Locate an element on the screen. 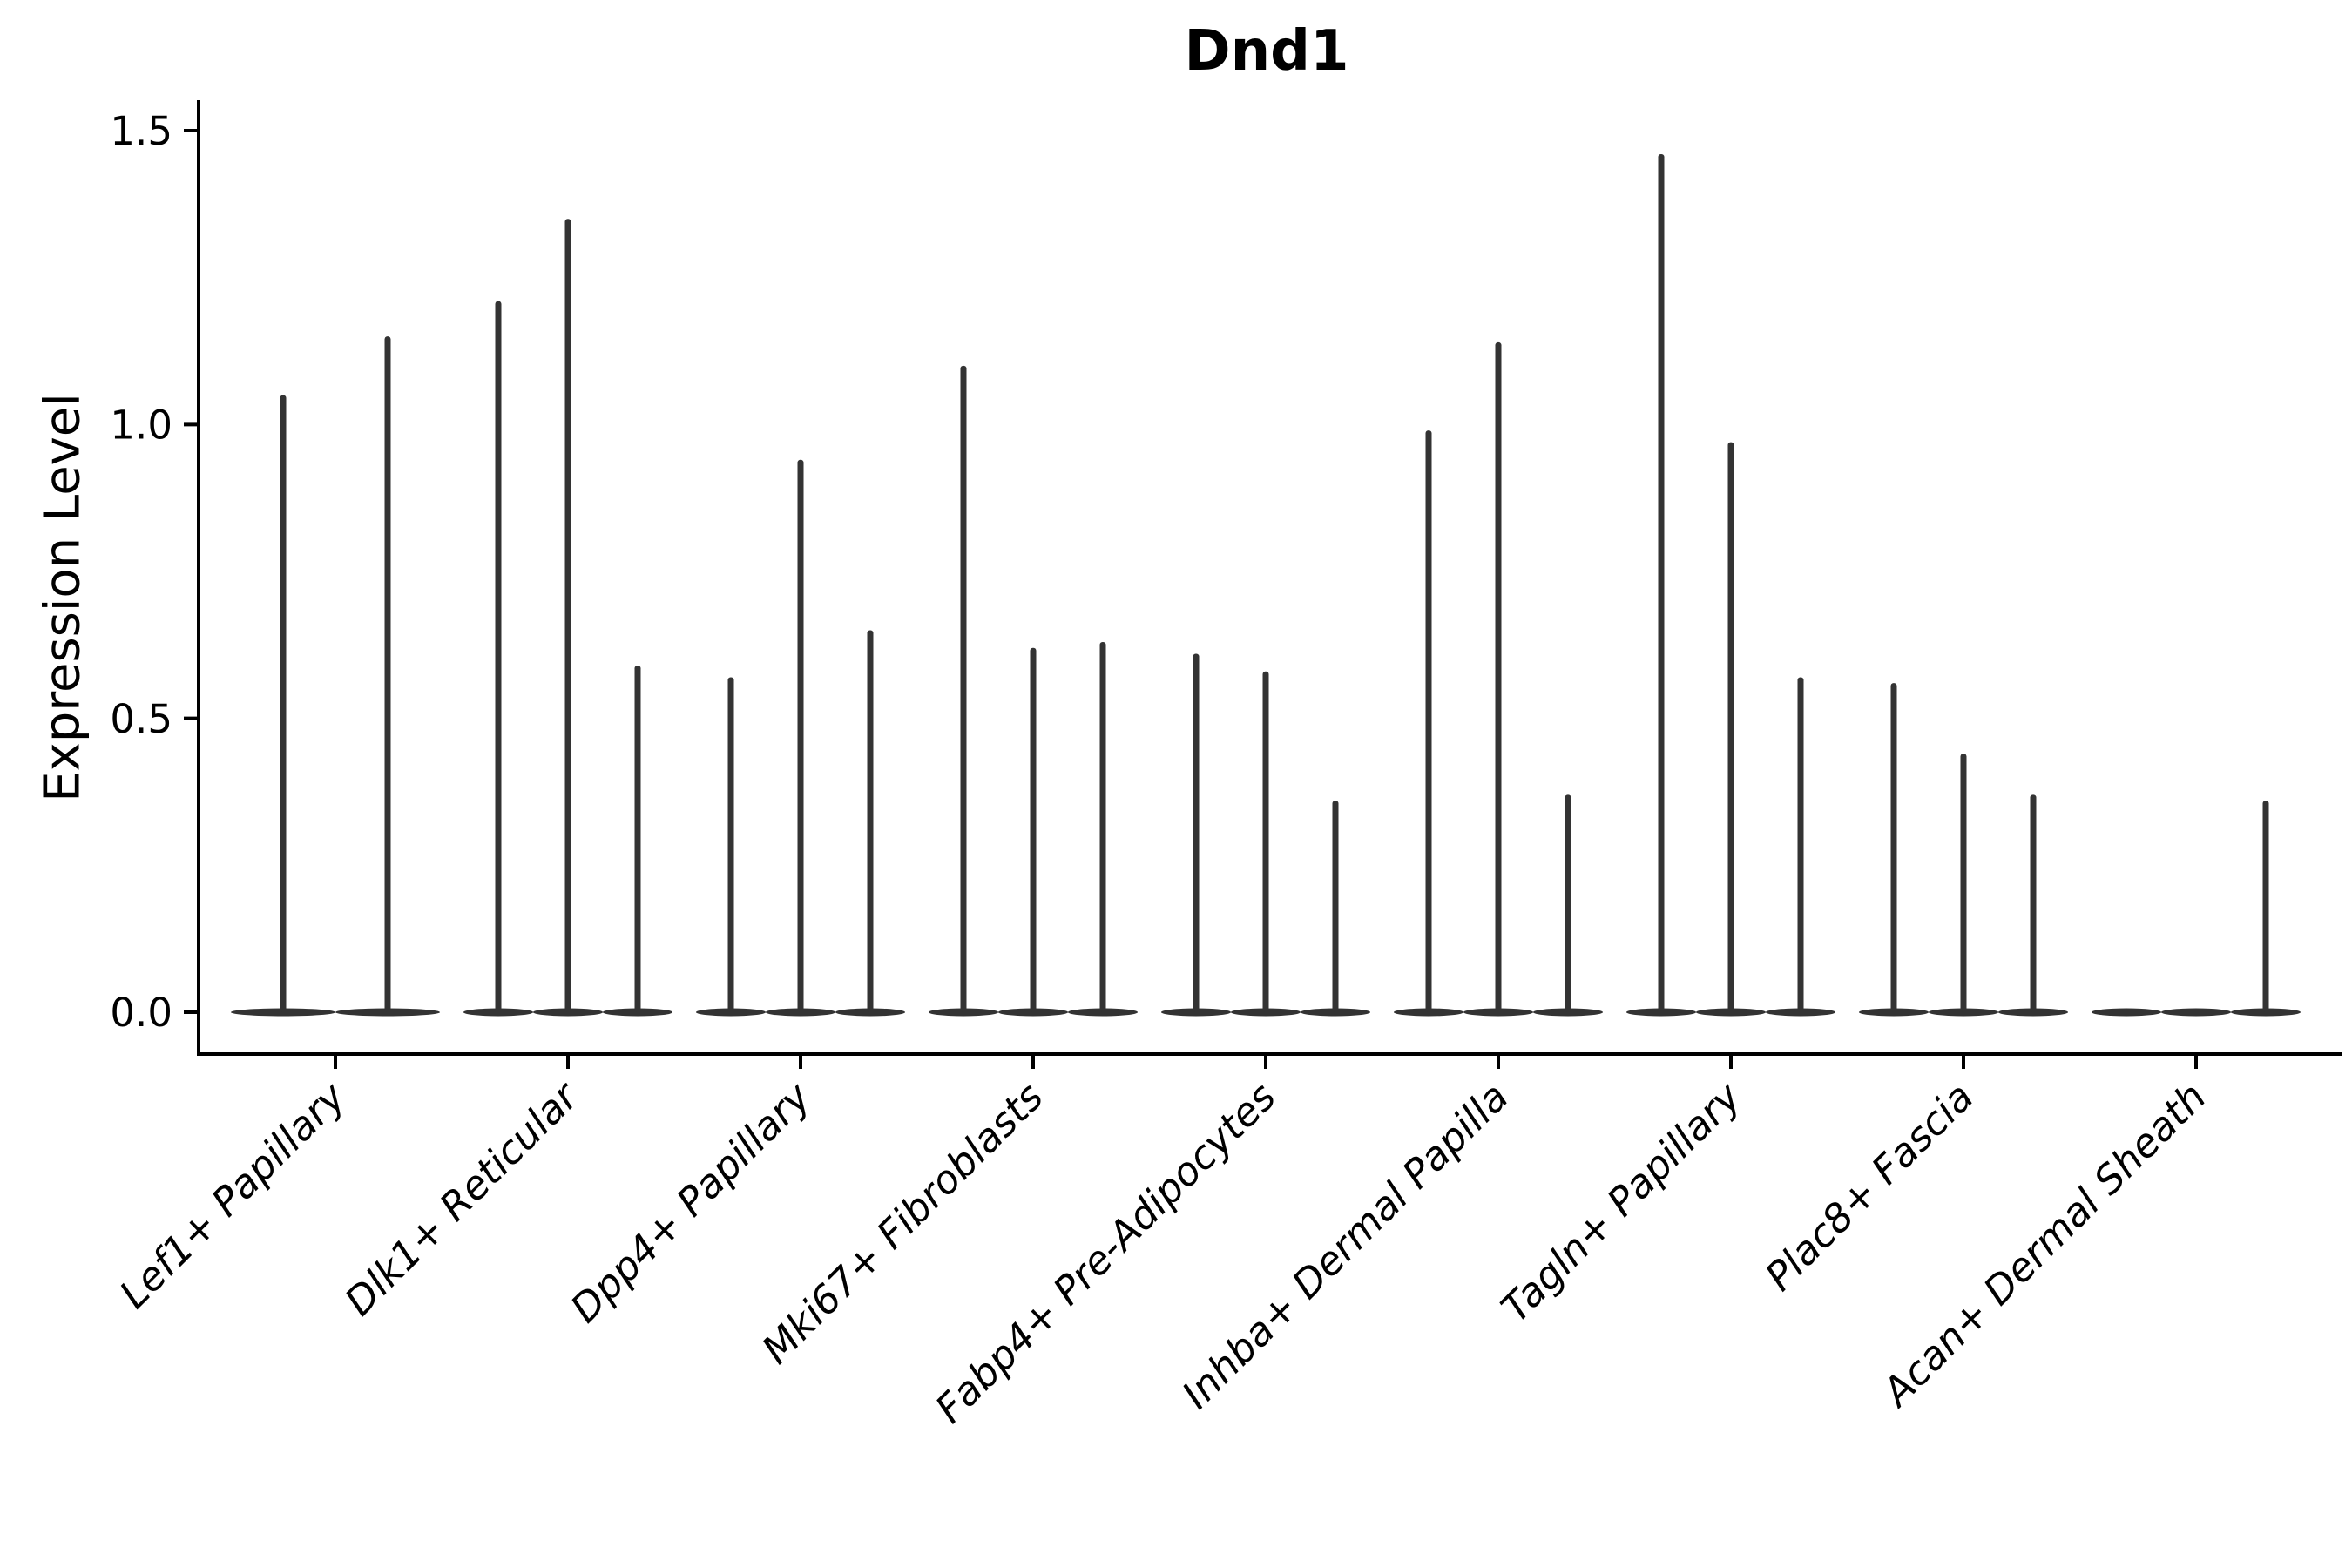  y-tick-label: 0.0 is located at coordinates (141, 1013).